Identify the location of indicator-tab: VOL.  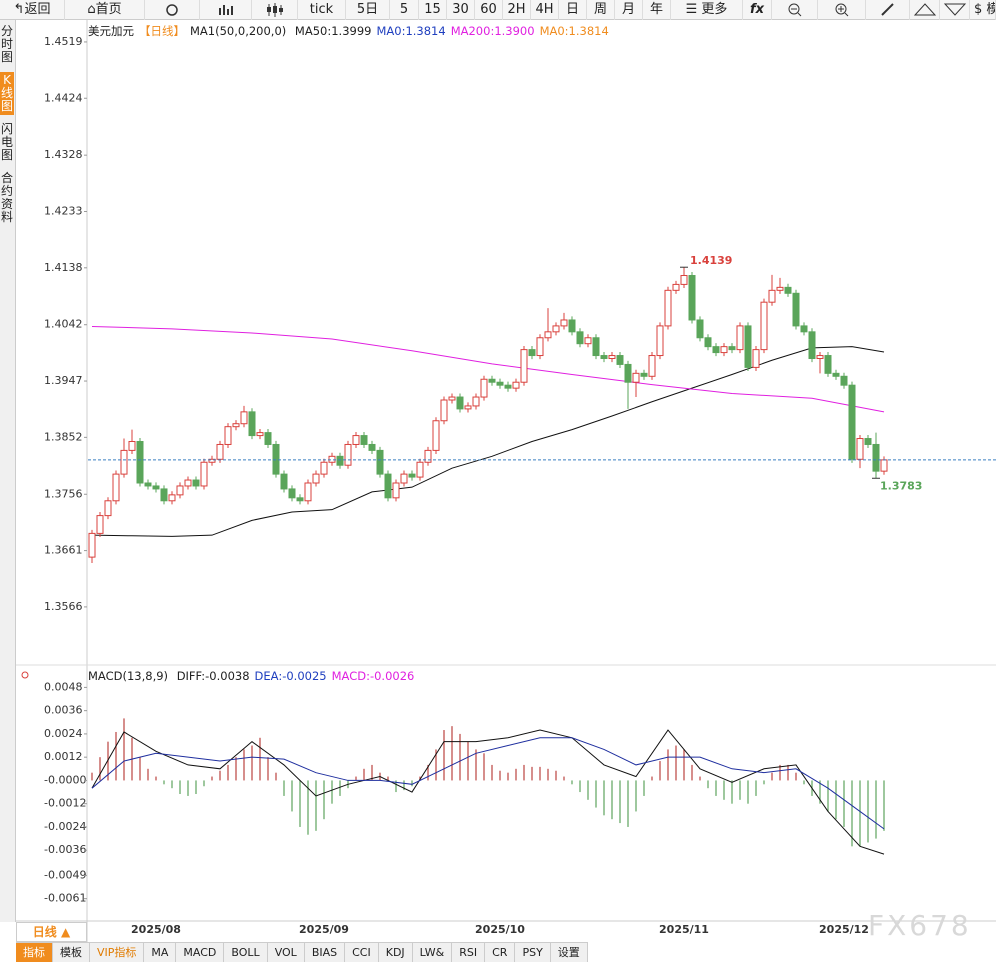
(286, 952).